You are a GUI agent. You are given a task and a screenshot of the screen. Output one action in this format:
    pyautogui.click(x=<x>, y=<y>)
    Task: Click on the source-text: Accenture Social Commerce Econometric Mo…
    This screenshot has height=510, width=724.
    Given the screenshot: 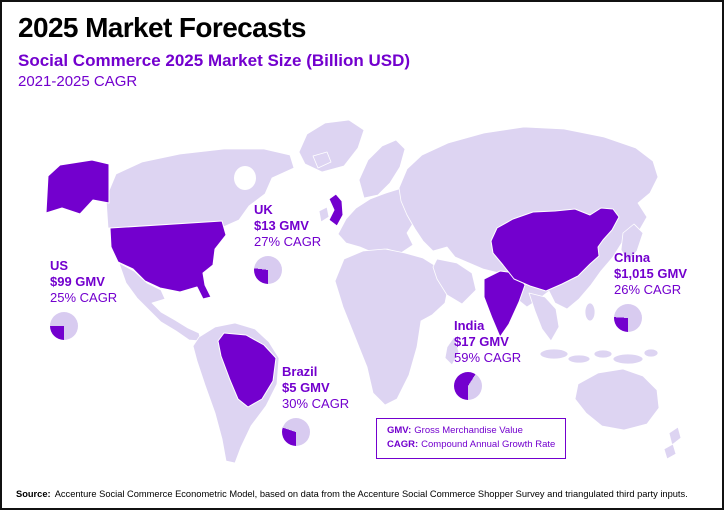 What is the action you would take?
    pyautogui.click(x=370, y=494)
    